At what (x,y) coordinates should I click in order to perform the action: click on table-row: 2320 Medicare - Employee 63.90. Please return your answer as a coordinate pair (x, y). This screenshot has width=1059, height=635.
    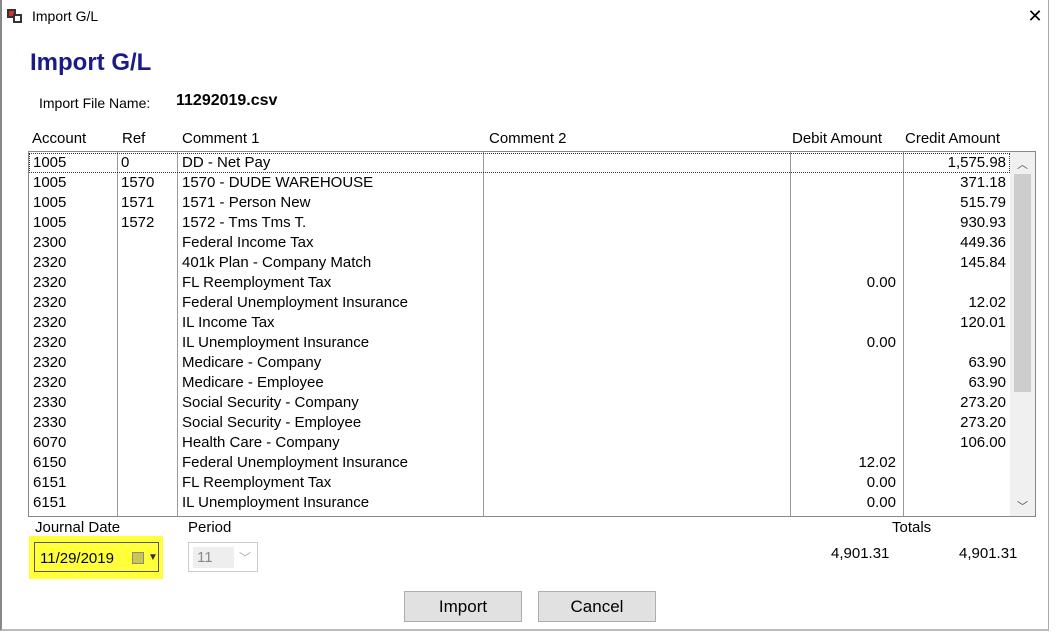
    Looking at the image, I should click on (519, 383).